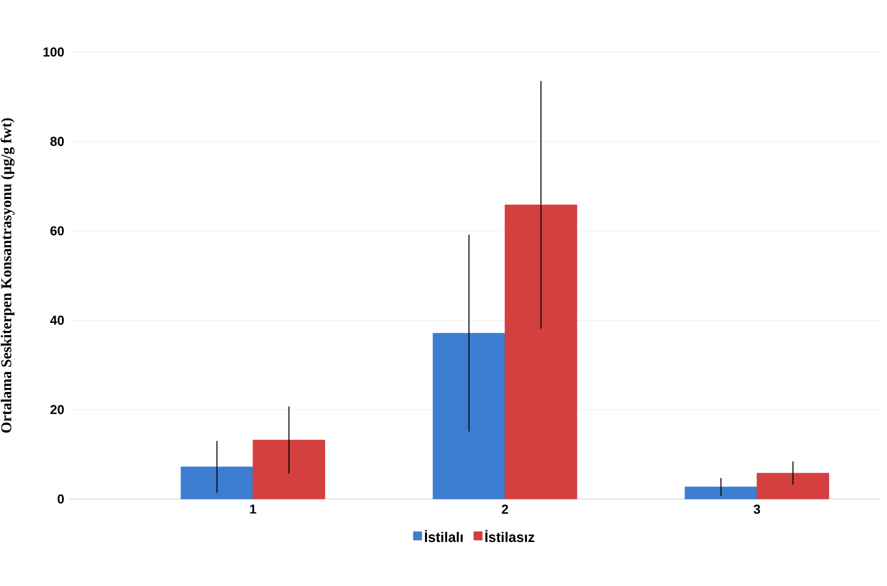 The width and height of the screenshot is (887, 586). I want to click on y-tick-label: 0, so click(61, 499).